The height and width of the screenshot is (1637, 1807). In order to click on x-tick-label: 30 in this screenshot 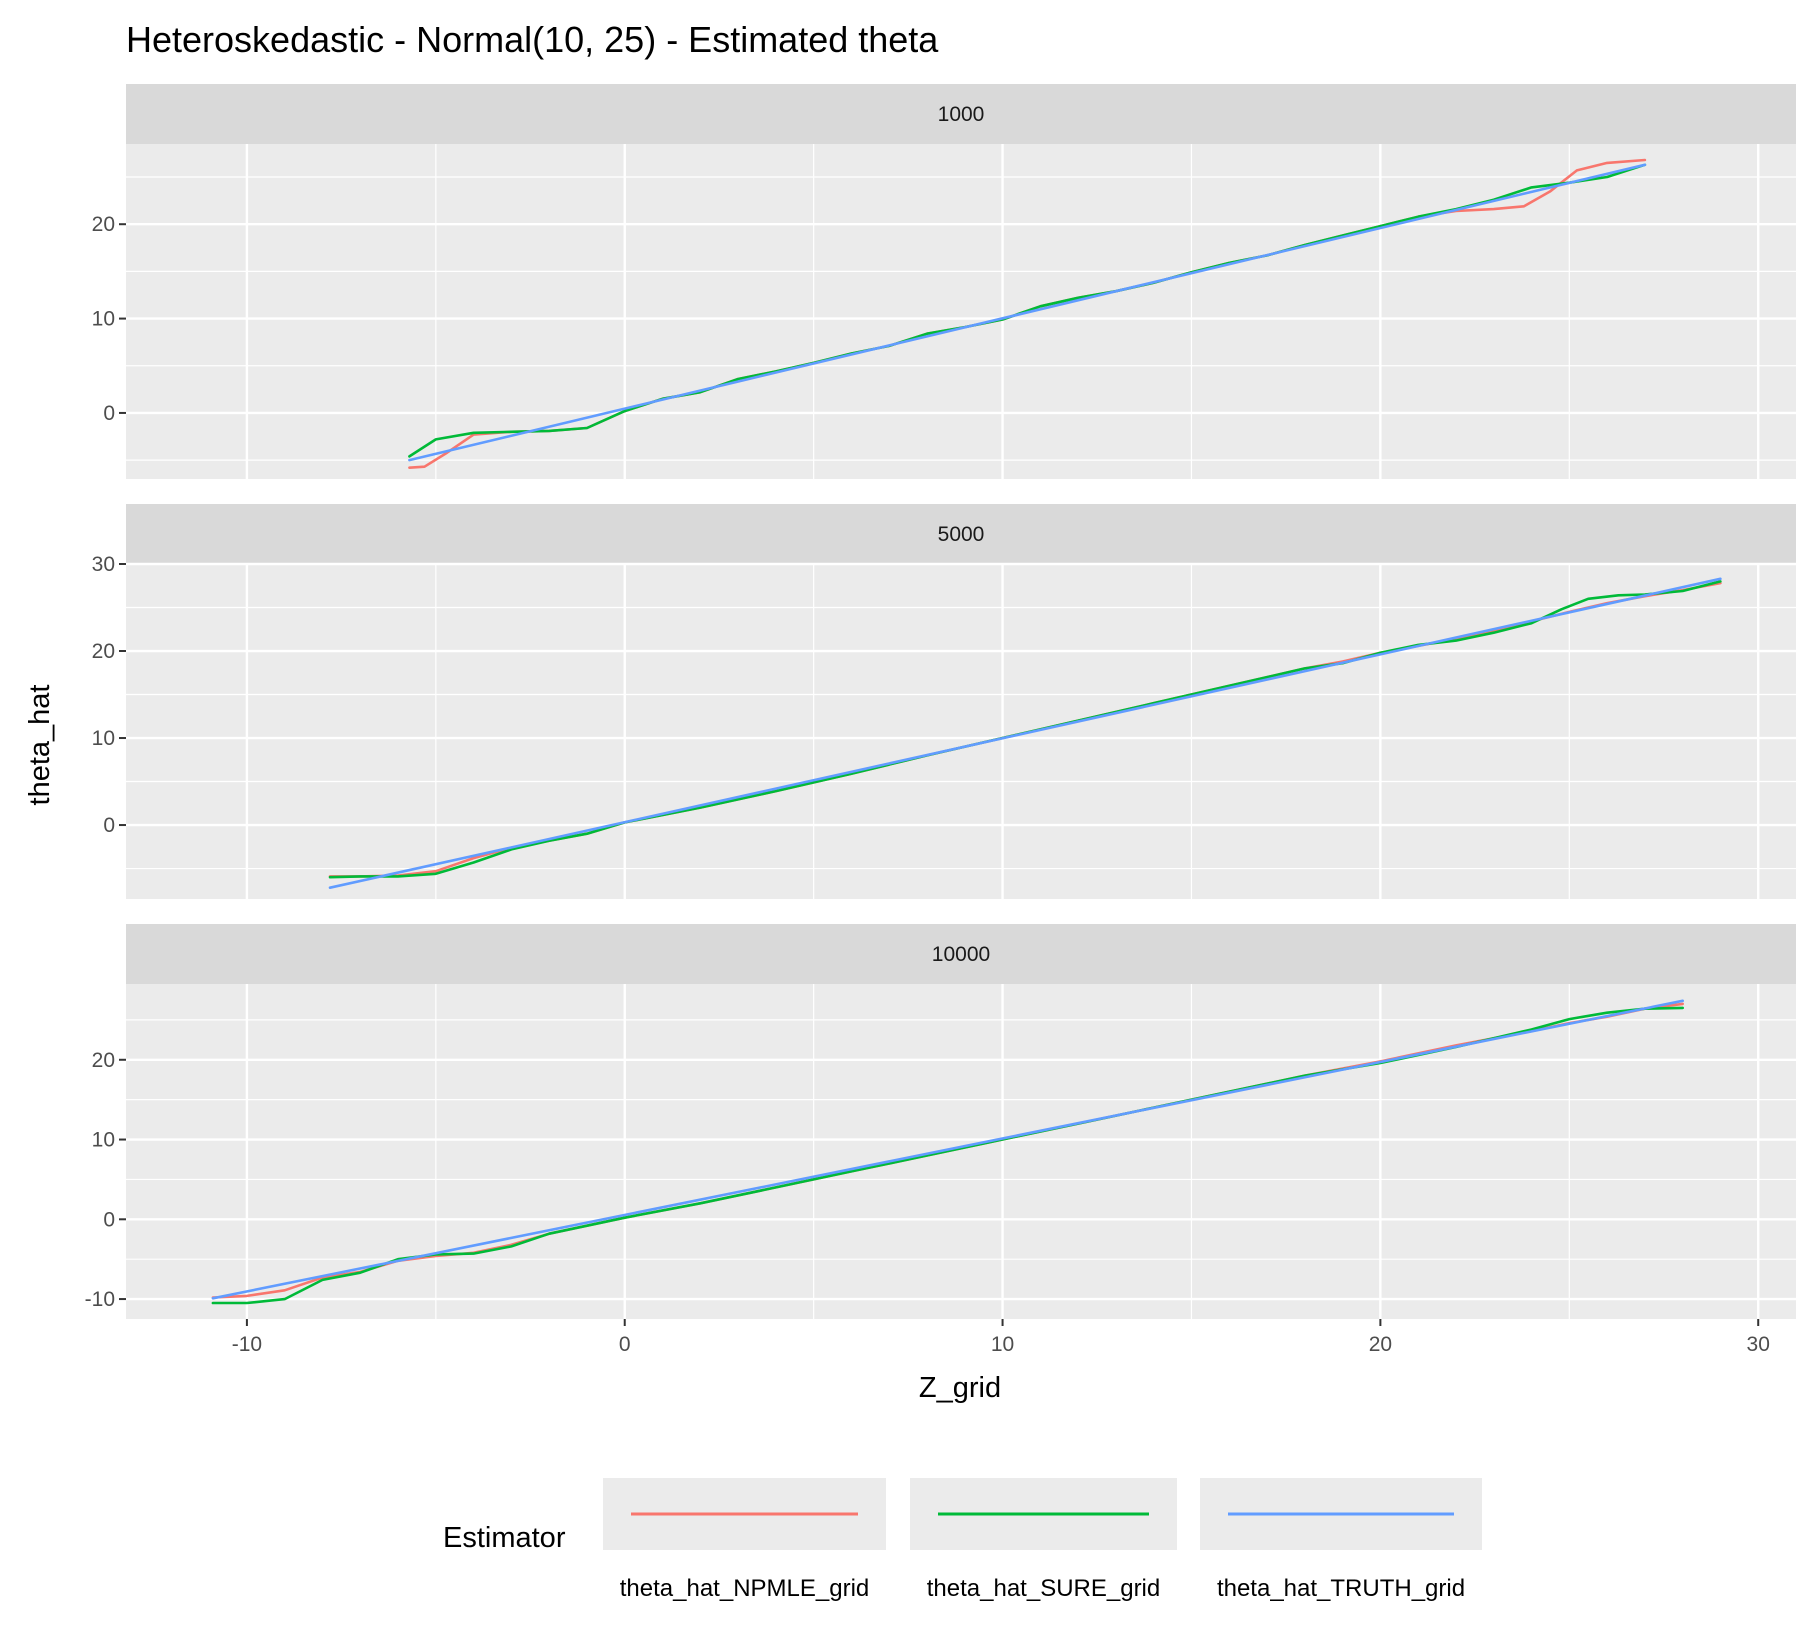, I will do `click(1758, 1344)`.